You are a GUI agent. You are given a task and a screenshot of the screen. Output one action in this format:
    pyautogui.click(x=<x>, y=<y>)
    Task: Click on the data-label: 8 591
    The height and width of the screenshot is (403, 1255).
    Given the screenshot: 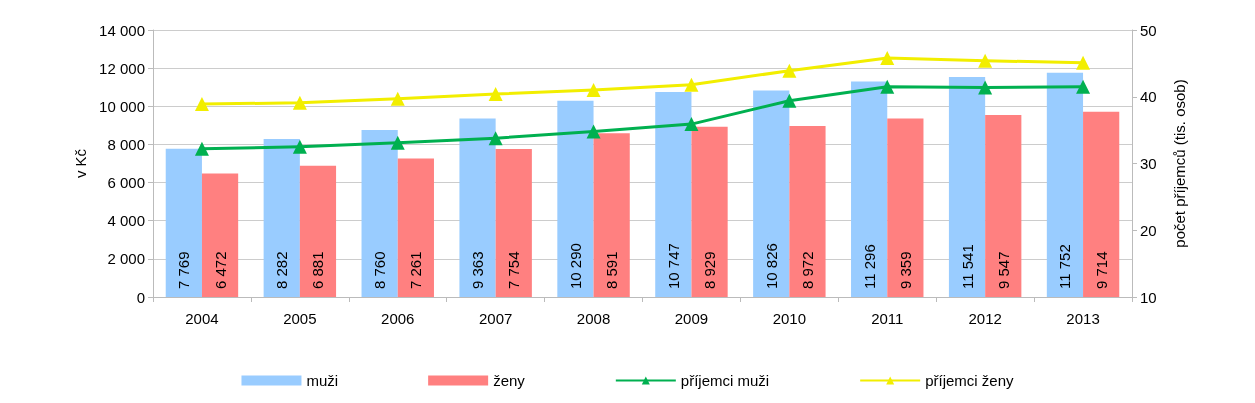 What is the action you would take?
    pyautogui.click(x=612, y=270)
    